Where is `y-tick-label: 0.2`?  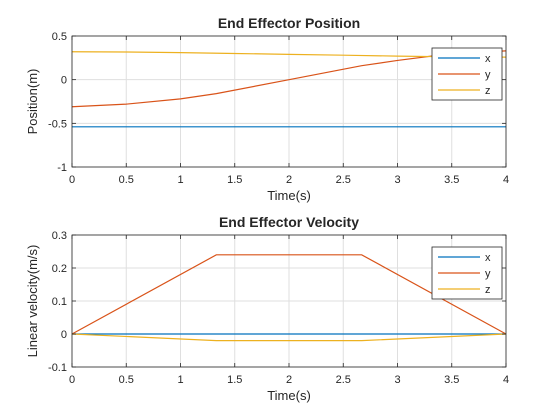
y-tick-label: 0.2 is located at coordinates (59, 269).